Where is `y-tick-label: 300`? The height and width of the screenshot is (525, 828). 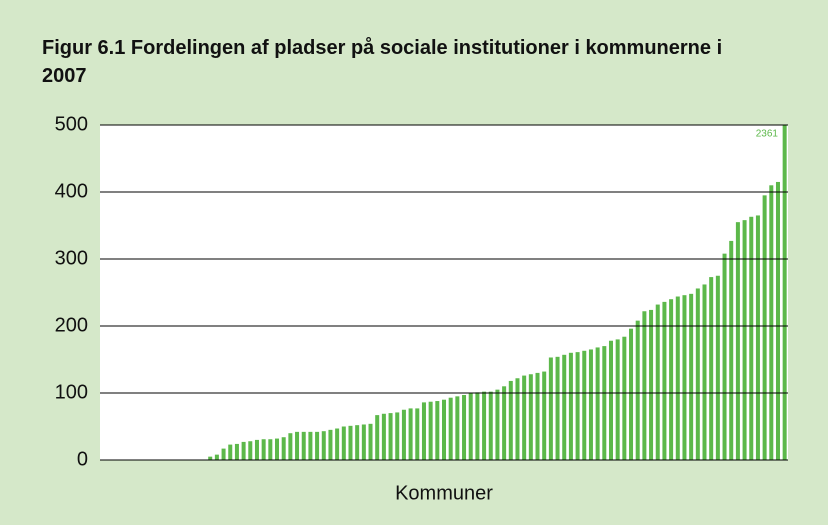 y-tick-label: 300 is located at coordinates (71, 258).